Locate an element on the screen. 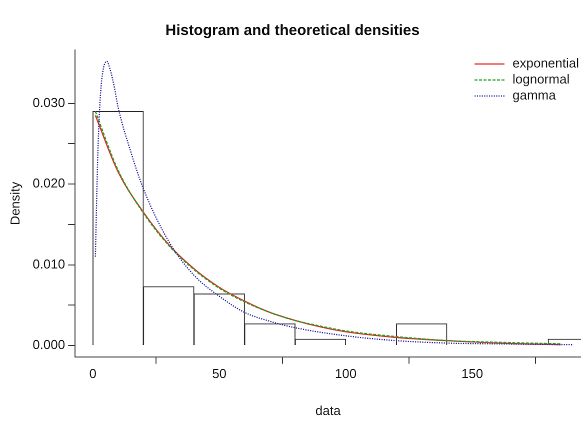  legend-label: gamma is located at coordinates (534, 95).